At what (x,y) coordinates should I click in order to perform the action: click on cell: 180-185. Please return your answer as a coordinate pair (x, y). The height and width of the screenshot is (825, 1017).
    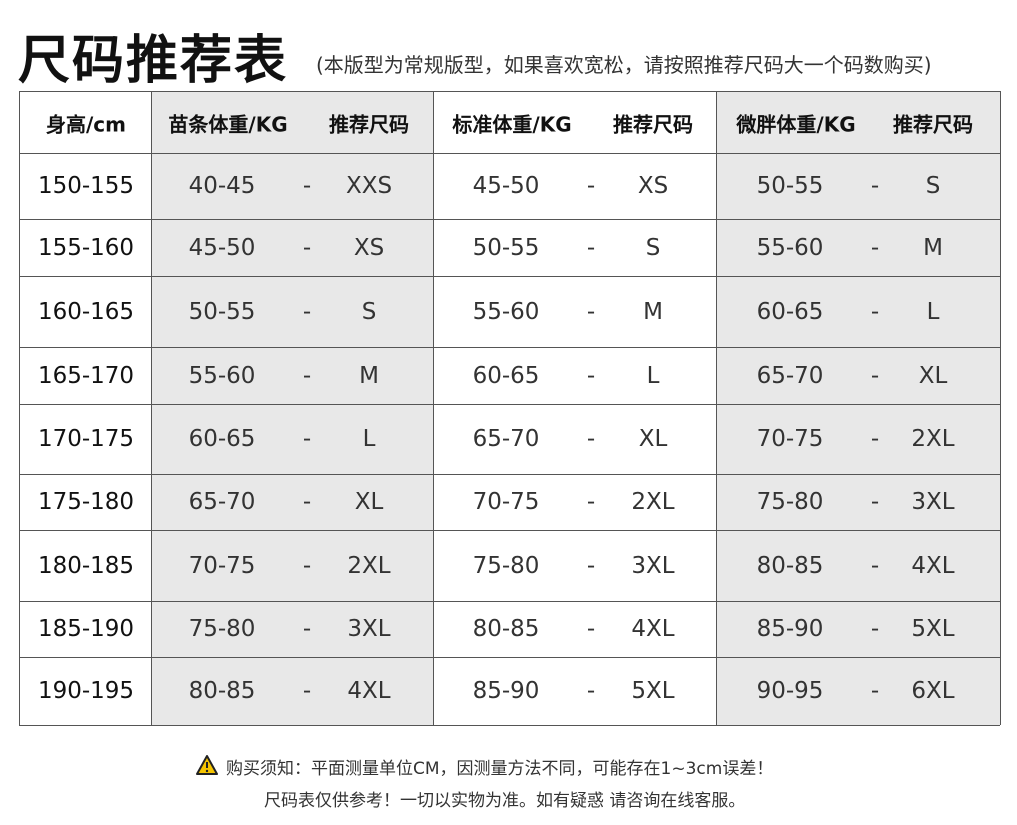
    Looking at the image, I should click on (86, 565).